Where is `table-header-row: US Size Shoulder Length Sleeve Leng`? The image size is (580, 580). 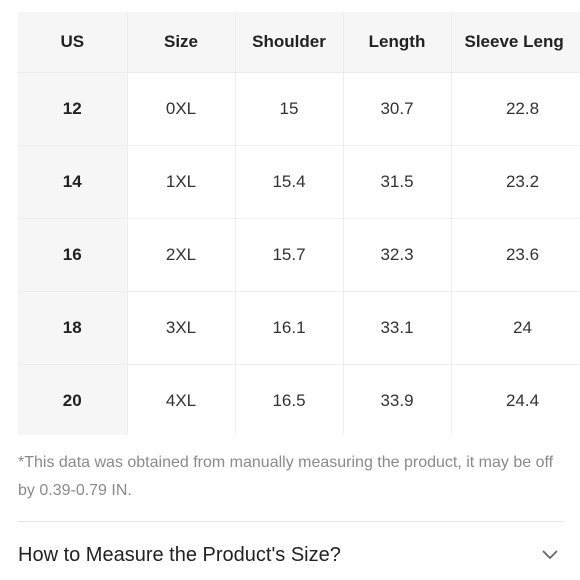 table-header-row: US Size Shoulder Length Sleeve Leng is located at coordinates (299, 42).